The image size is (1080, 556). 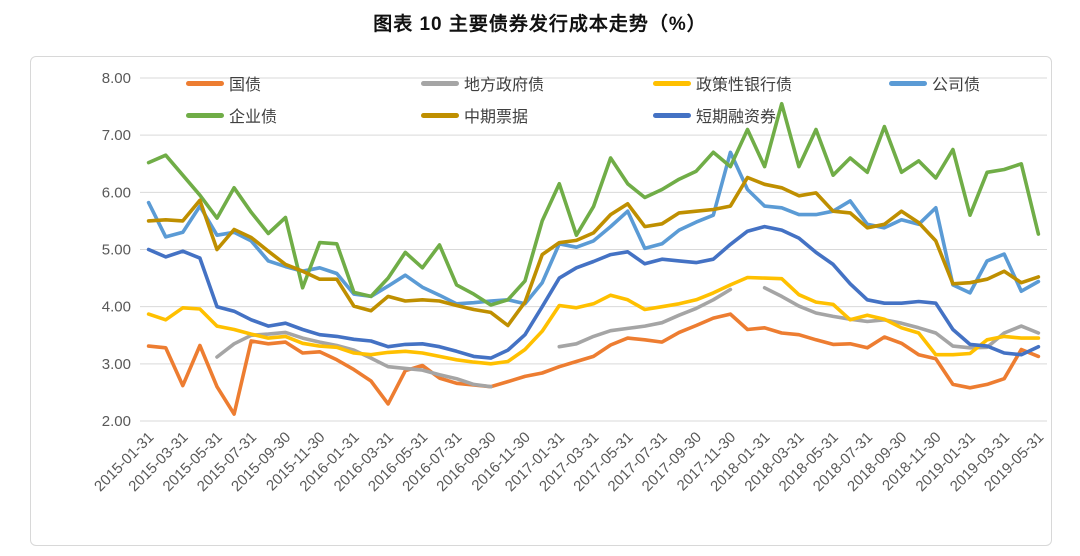 I want to click on legend-item-中期票据: 中期票据, so click(x=475, y=115).